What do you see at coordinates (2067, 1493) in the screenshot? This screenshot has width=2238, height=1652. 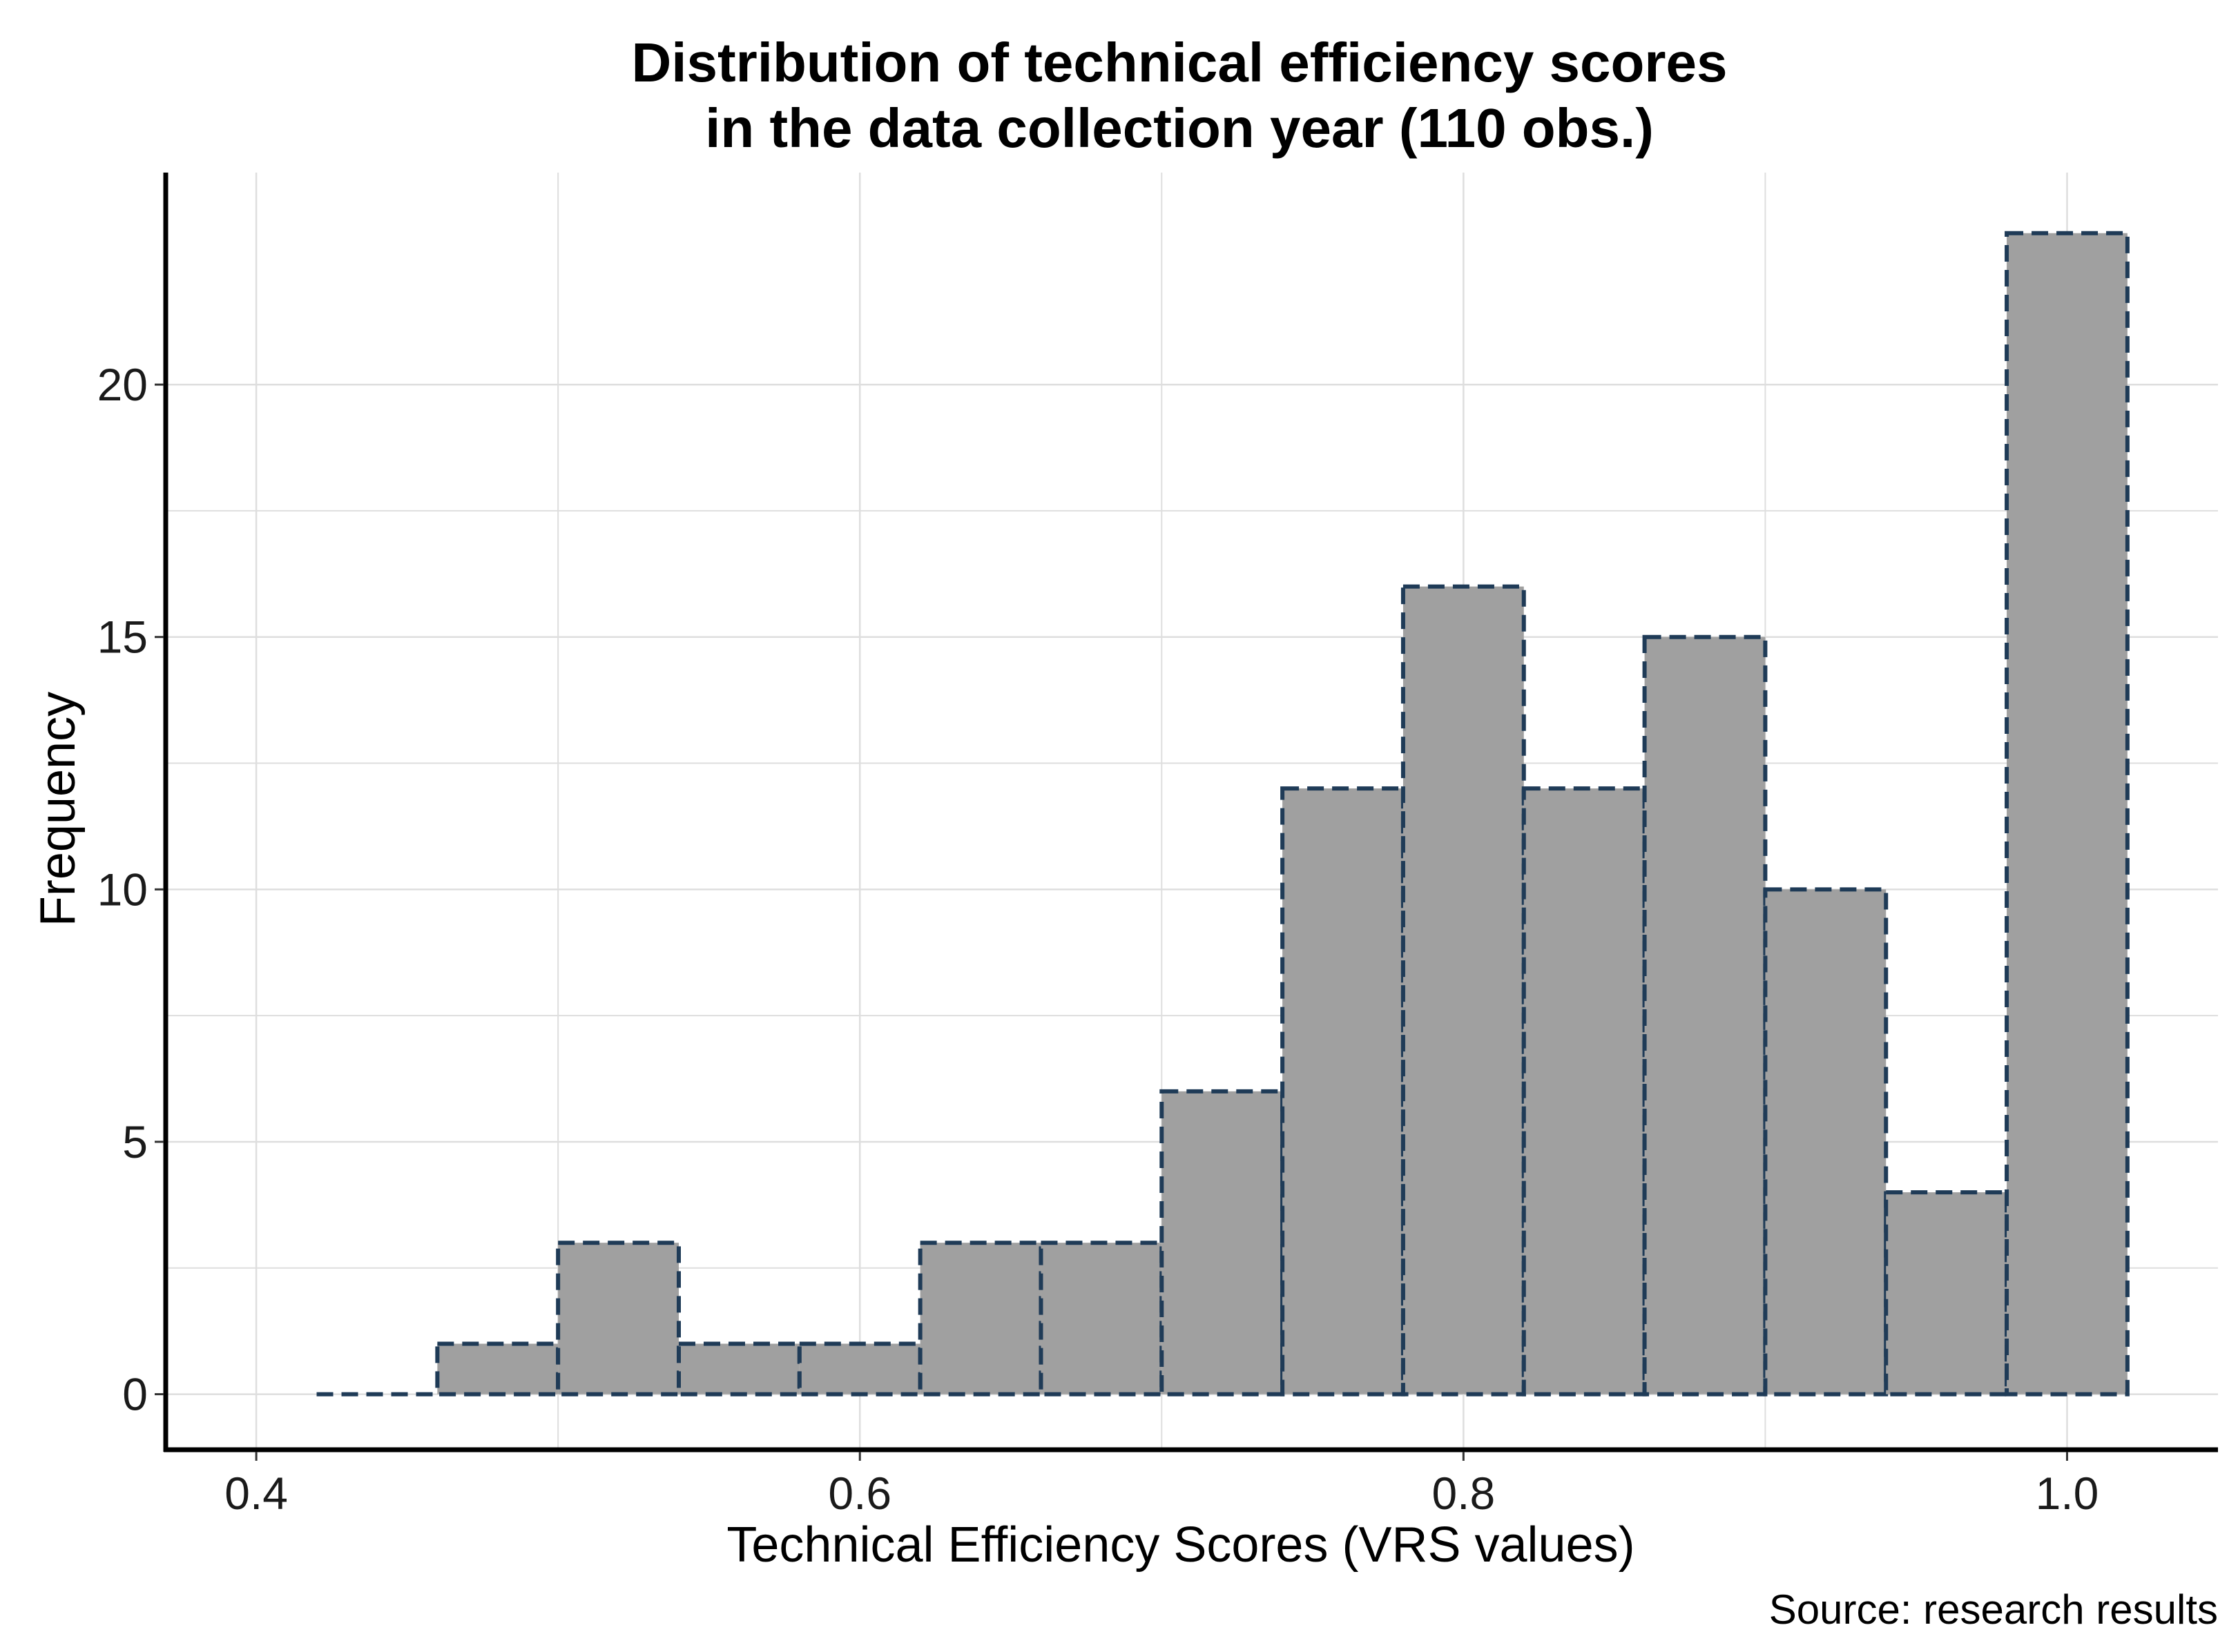 I see `x-tick-label: 1.0` at bounding box center [2067, 1493].